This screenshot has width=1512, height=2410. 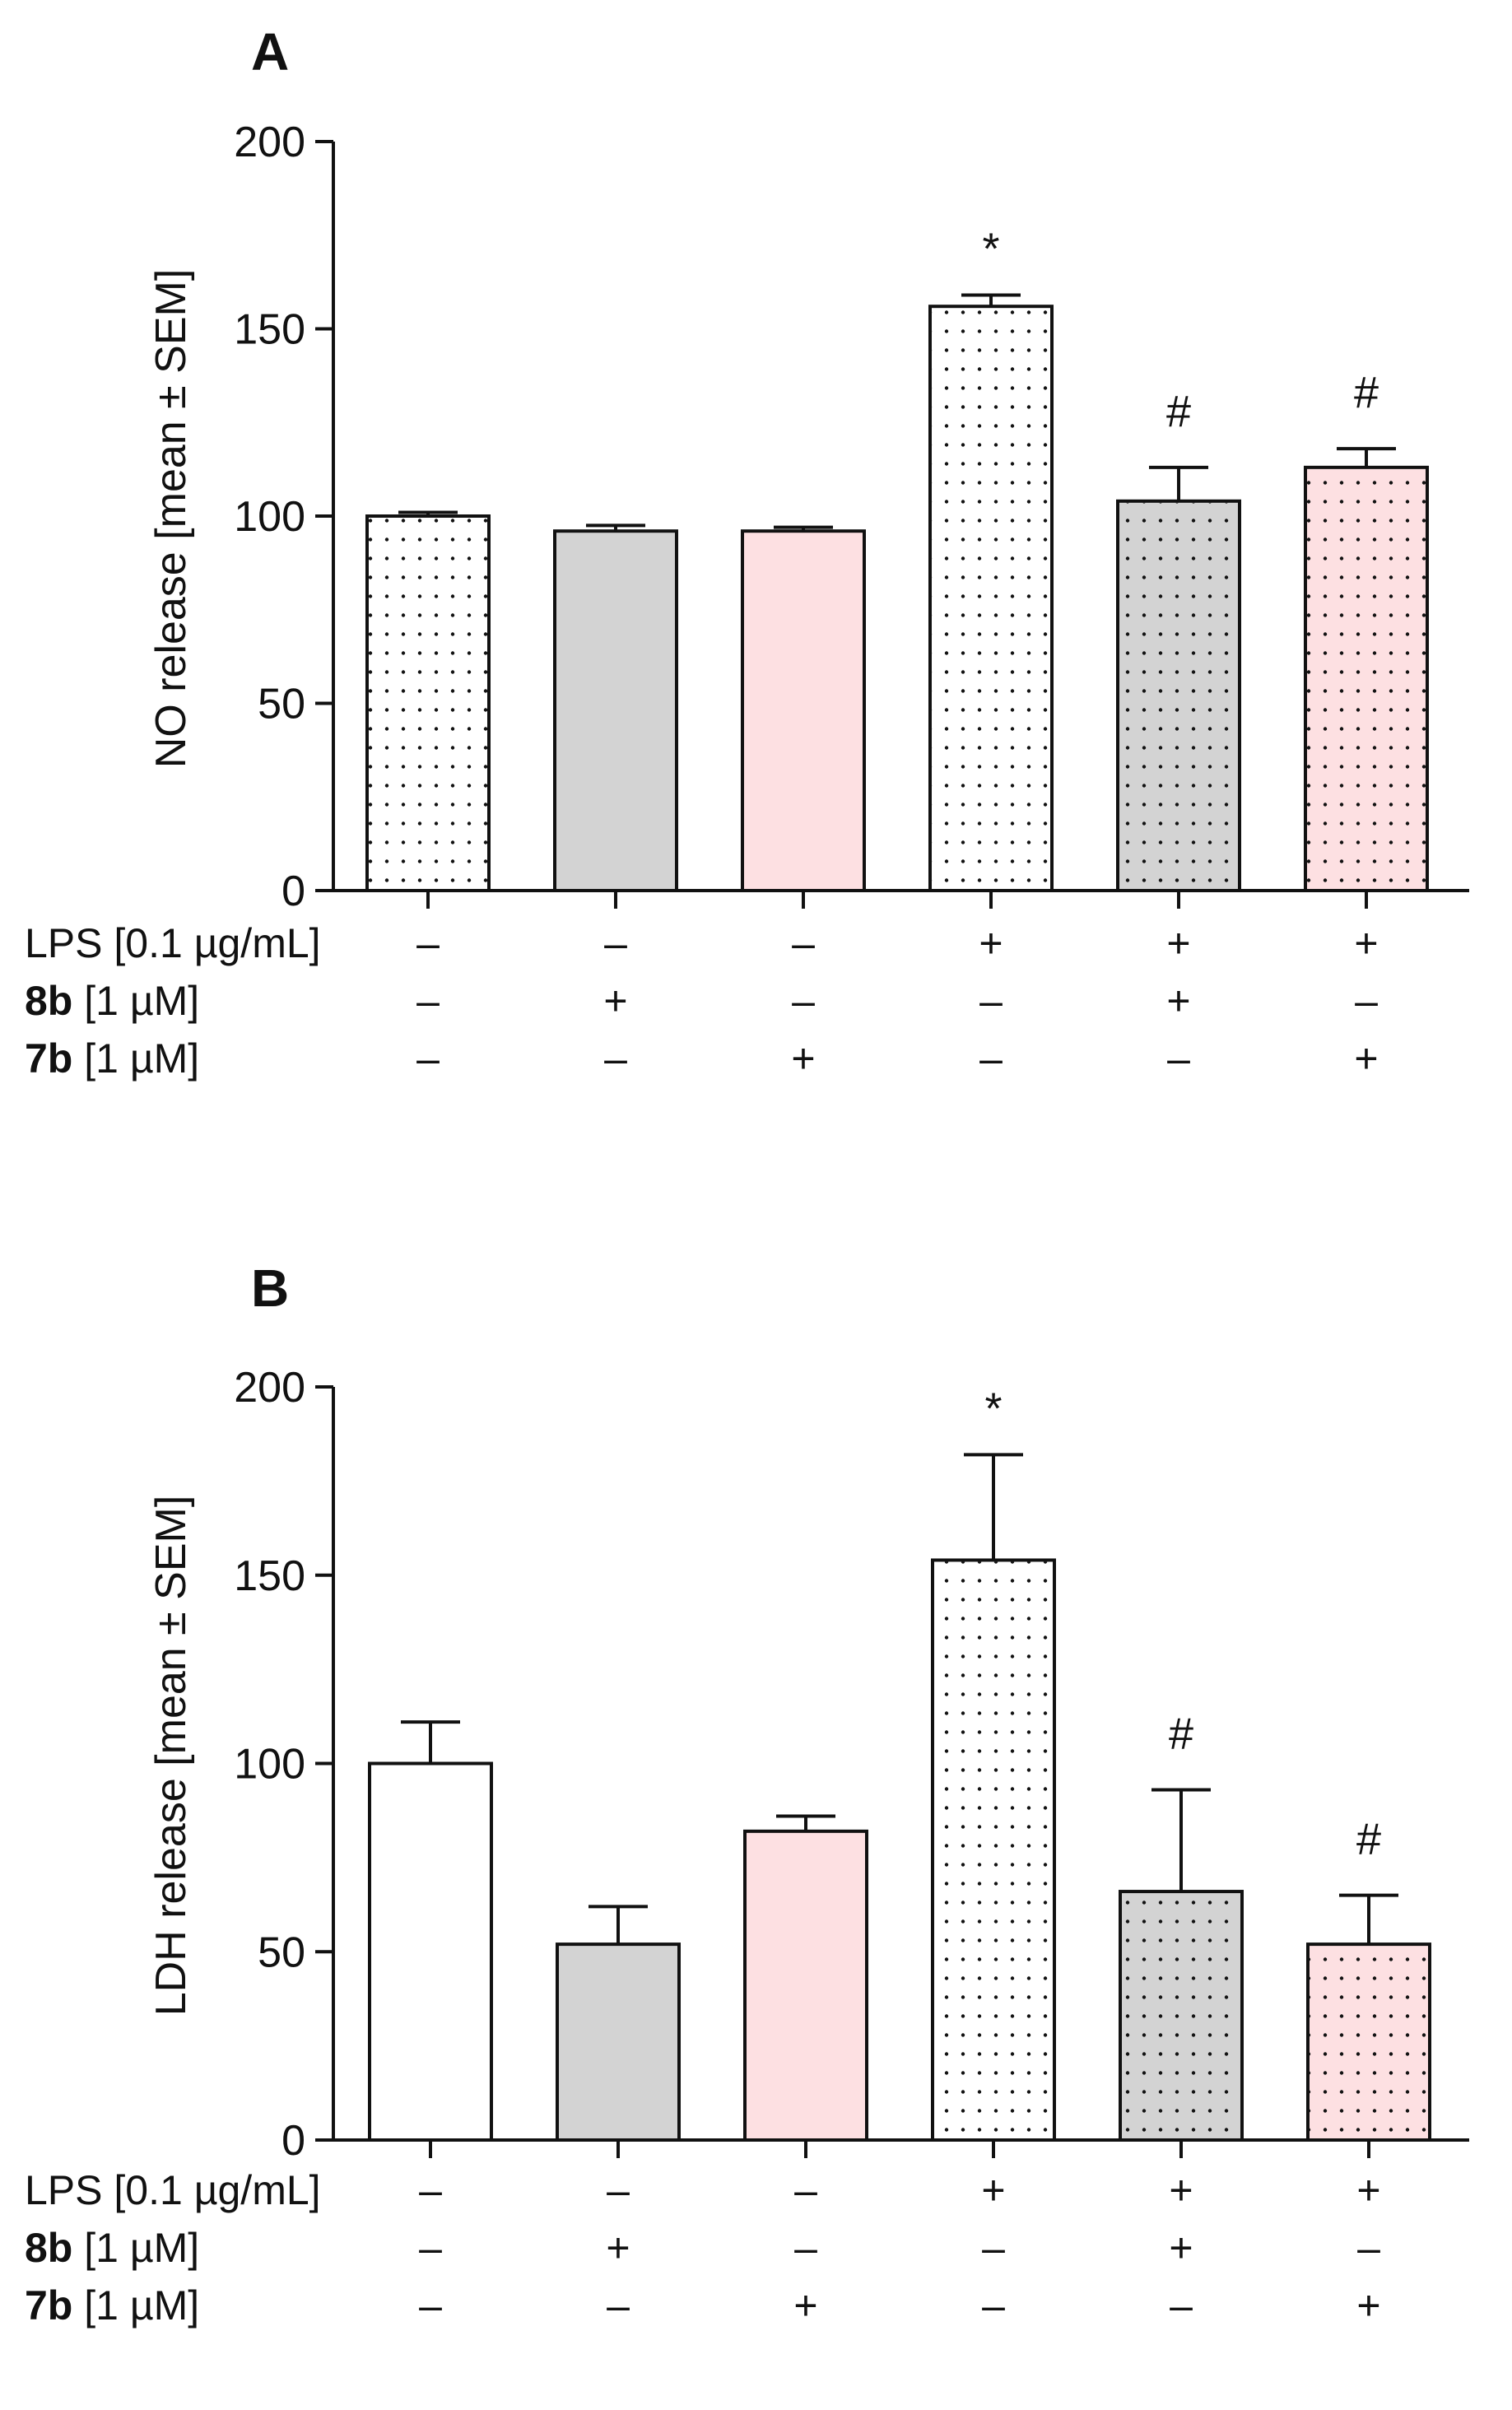 I want to click on panel-a-y-axis-title: NO release [mean ± SEM], so click(x=171, y=519).